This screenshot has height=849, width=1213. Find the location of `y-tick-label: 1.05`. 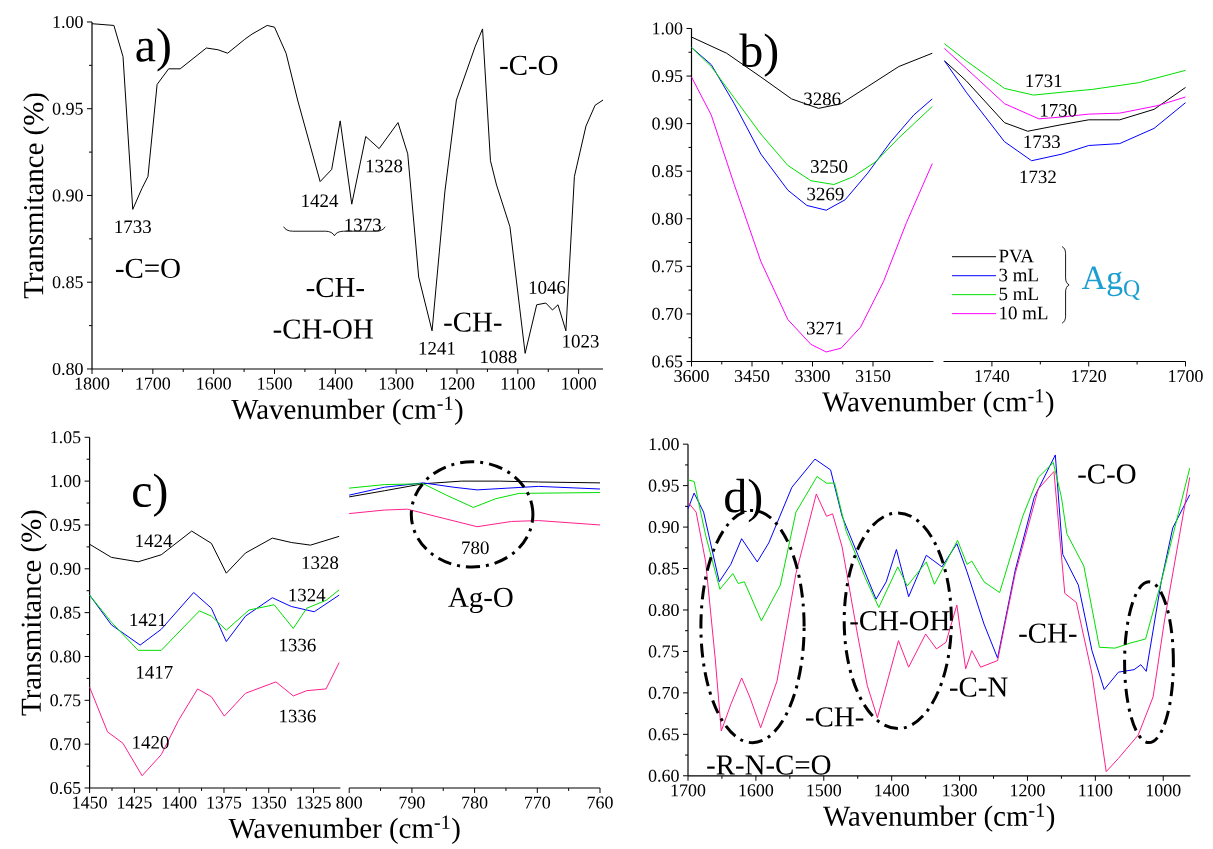

y-tick-label: 1.05 is located at coordinates (66, 437).